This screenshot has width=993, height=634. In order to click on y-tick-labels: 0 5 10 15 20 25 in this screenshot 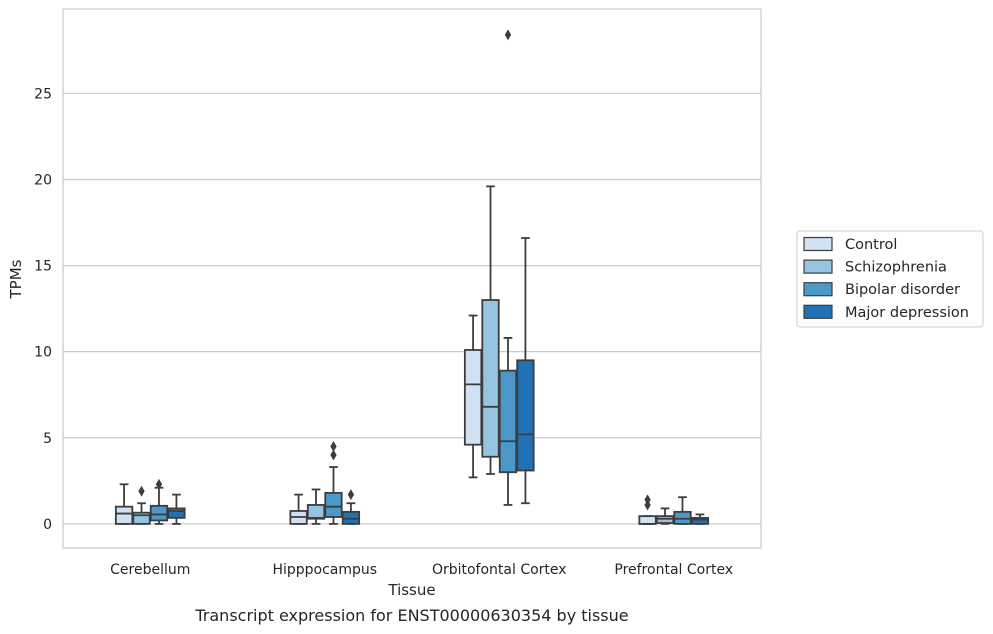, I will do `click(43, 309)`.